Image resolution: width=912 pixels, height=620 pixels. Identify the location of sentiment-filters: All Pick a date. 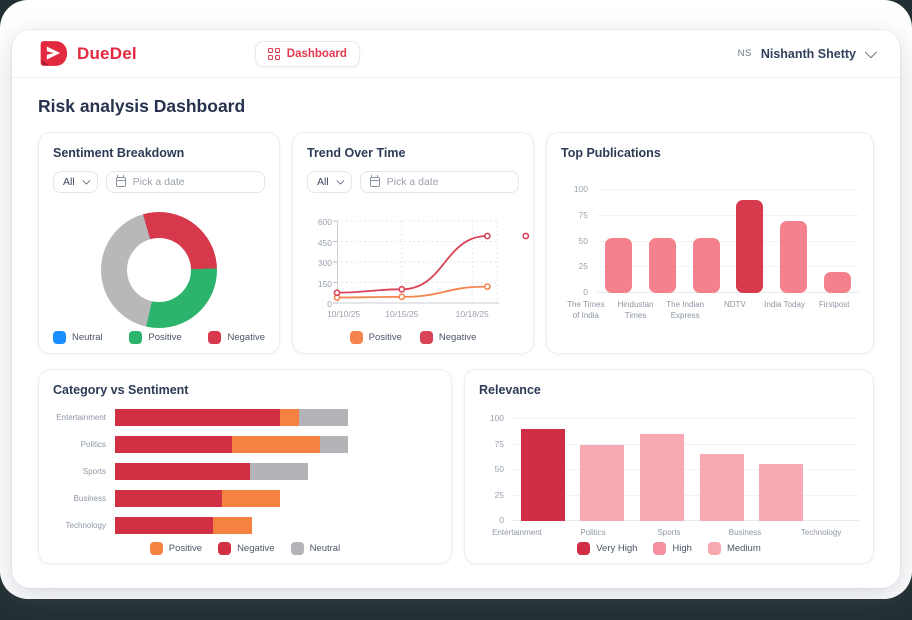
(159, 182).